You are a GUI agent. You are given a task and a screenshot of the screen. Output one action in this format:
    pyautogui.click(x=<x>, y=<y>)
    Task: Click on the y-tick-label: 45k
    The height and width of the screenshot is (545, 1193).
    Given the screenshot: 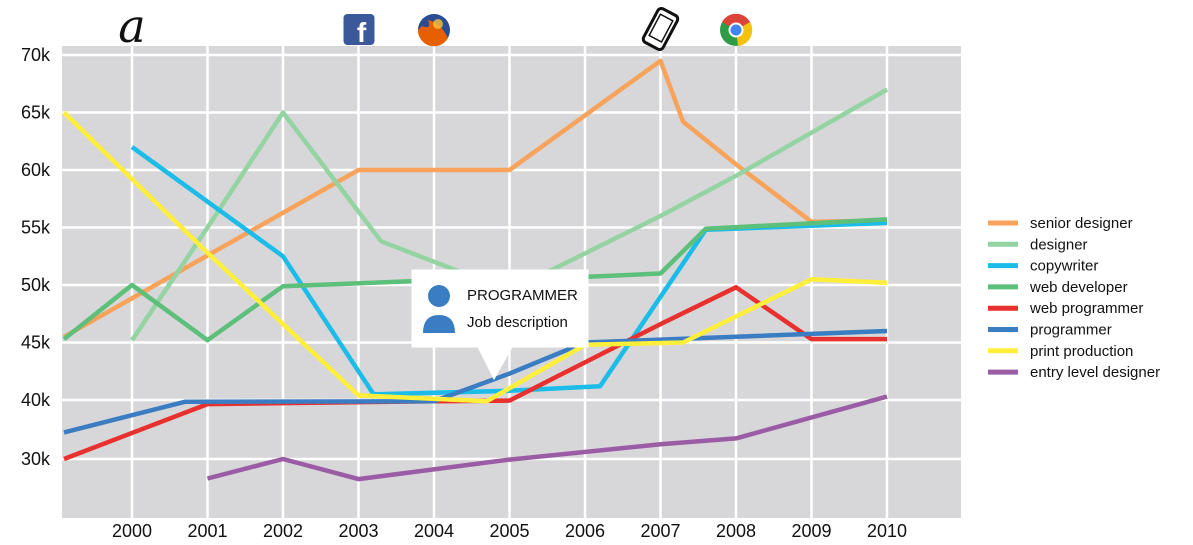 What is the action you would take?
    pyautogui.click(x=36, y=343)
    